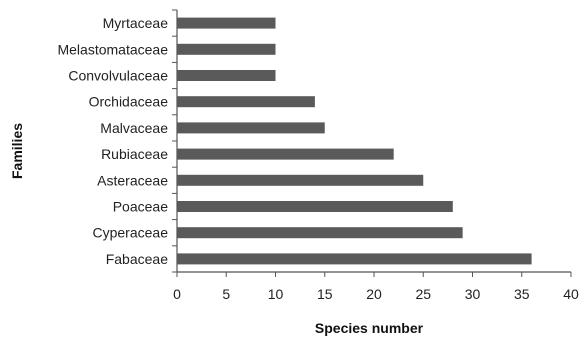  Describe the element at coordinates (369, 328) in the screenshot. I see `x-axis-title: Species number` at that location.